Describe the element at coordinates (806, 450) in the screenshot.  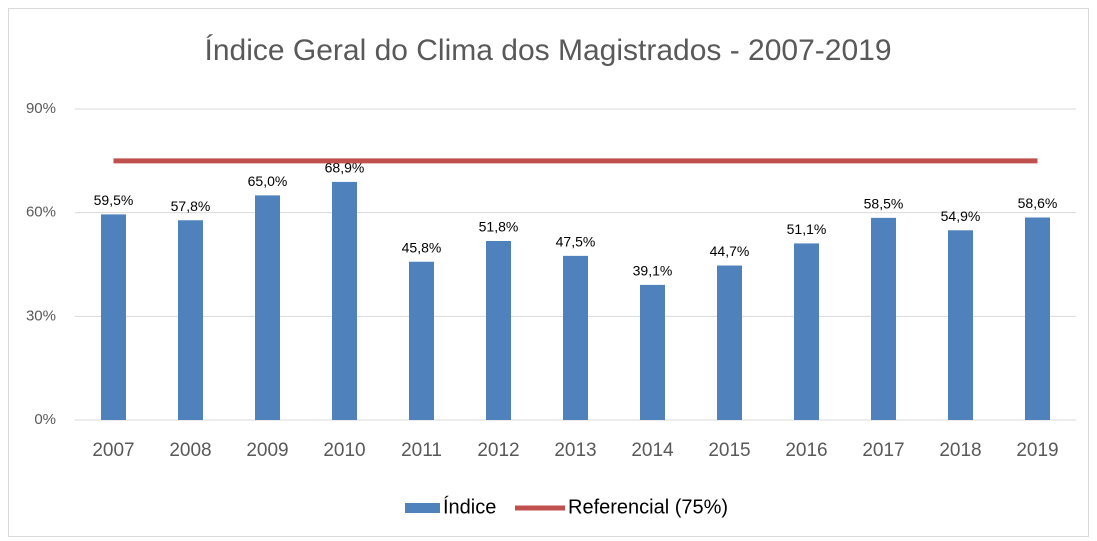
I see `x-tick-label: 2016` at that location.